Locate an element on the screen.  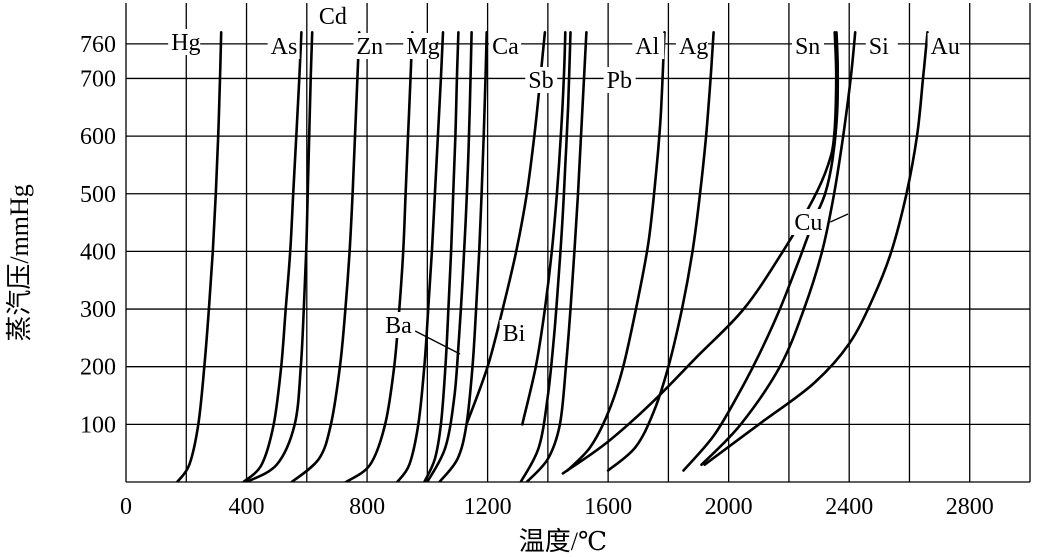
curve-label-hg: Hg is located at coordinates (185, 43).